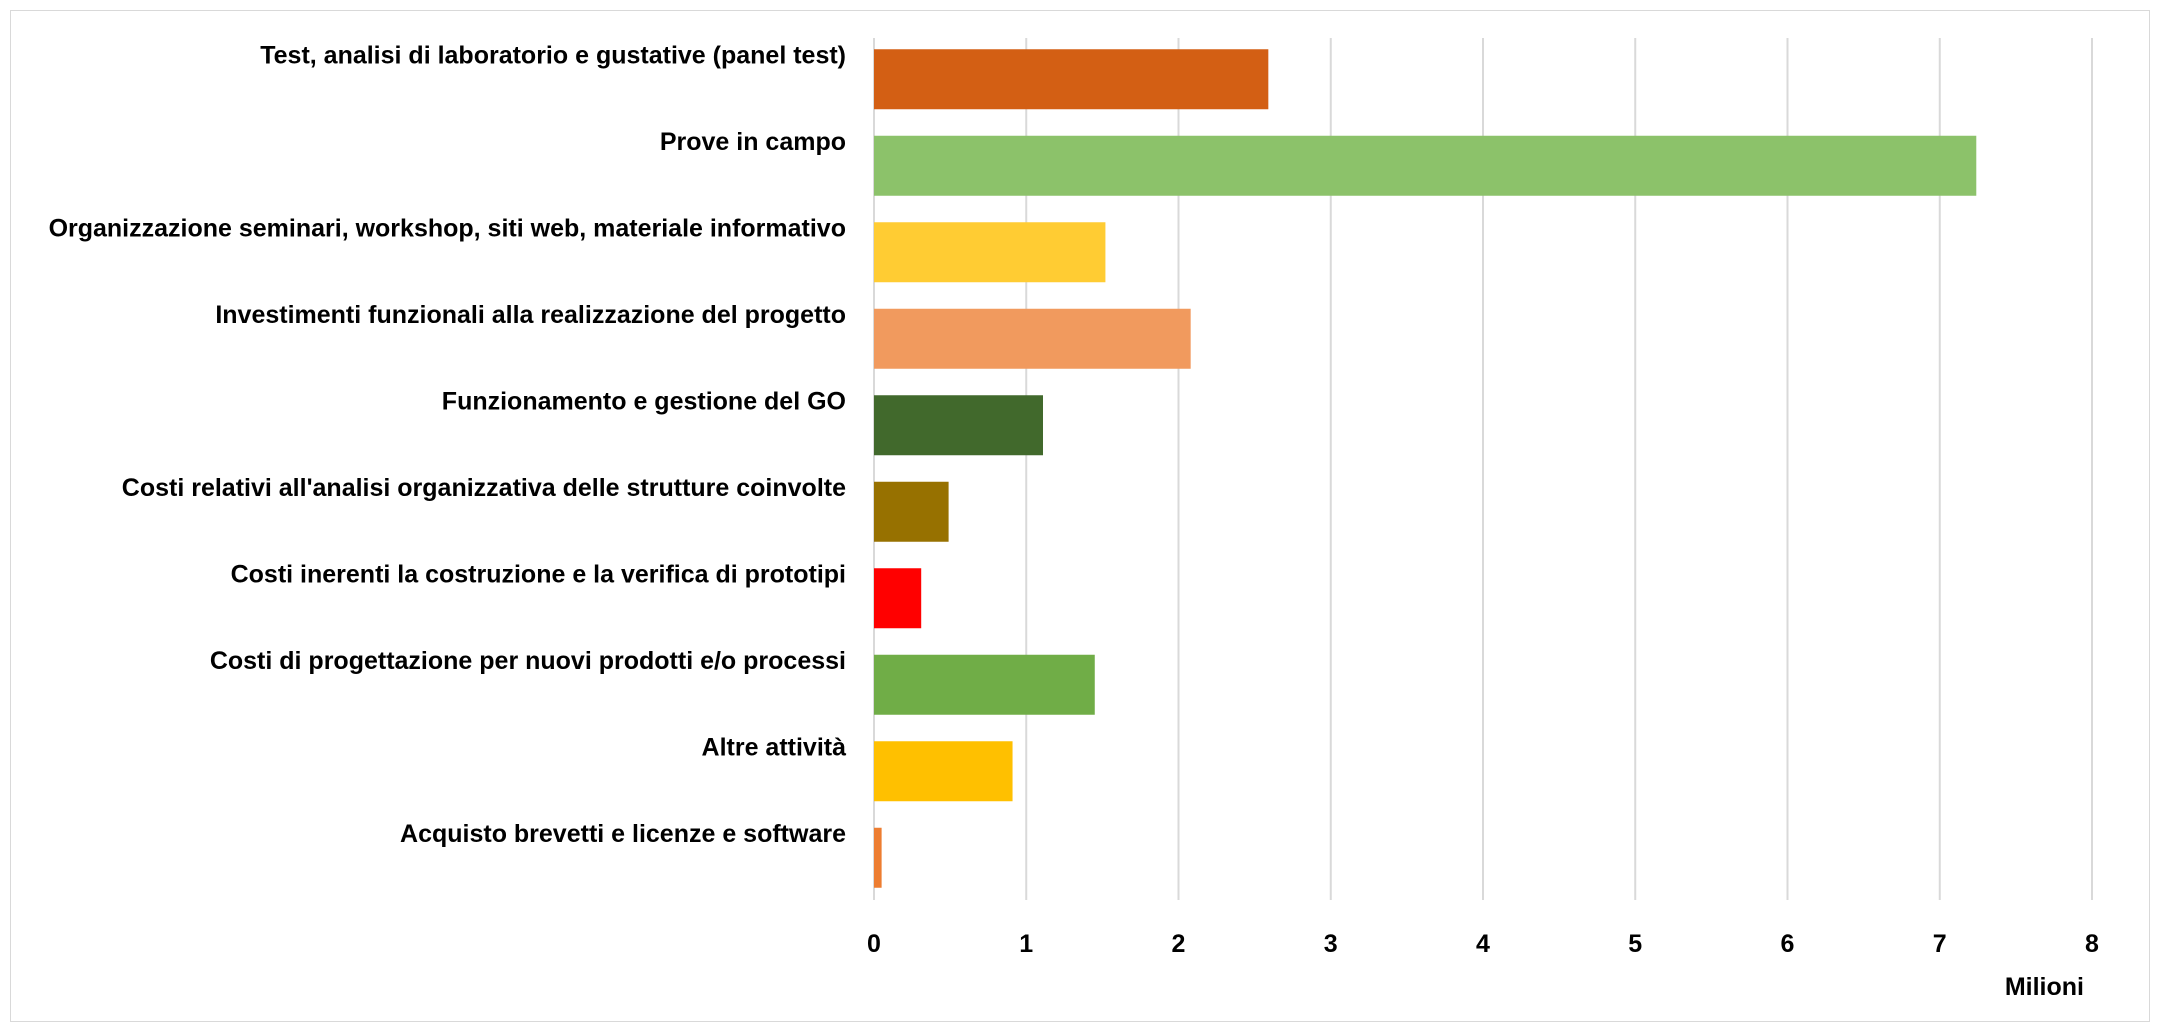 This screenshot has width=2161, height=1030. Describe the element at coordinates (753, 142) in the screenshot. I see `category-label: Prove in campo` at that location.